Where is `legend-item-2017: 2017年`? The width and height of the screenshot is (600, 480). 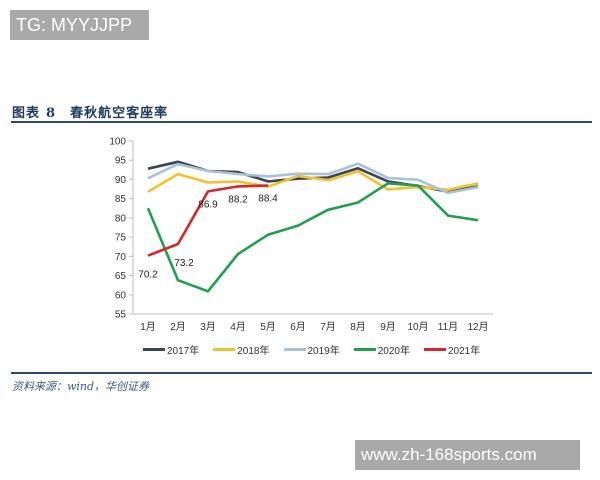
legend-item-2017: 2017年 is located at coordinates (171, 349).